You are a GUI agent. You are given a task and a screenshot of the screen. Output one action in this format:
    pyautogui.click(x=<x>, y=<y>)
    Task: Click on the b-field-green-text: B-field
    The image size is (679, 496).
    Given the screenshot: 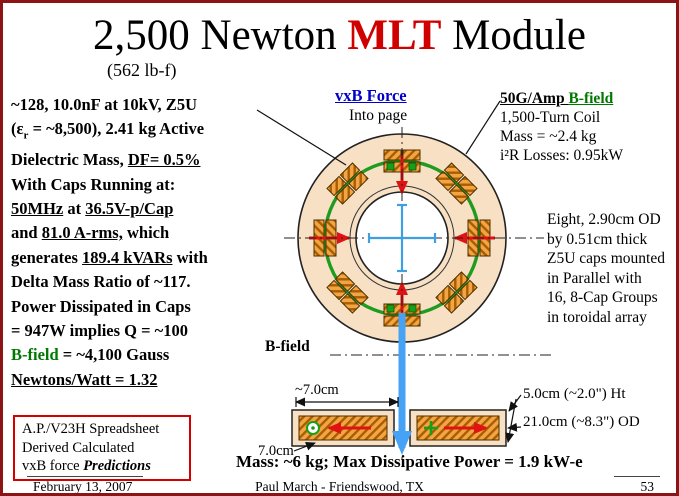 What is the action you would take?
    pyautogui.click(x=35, y=355)
    